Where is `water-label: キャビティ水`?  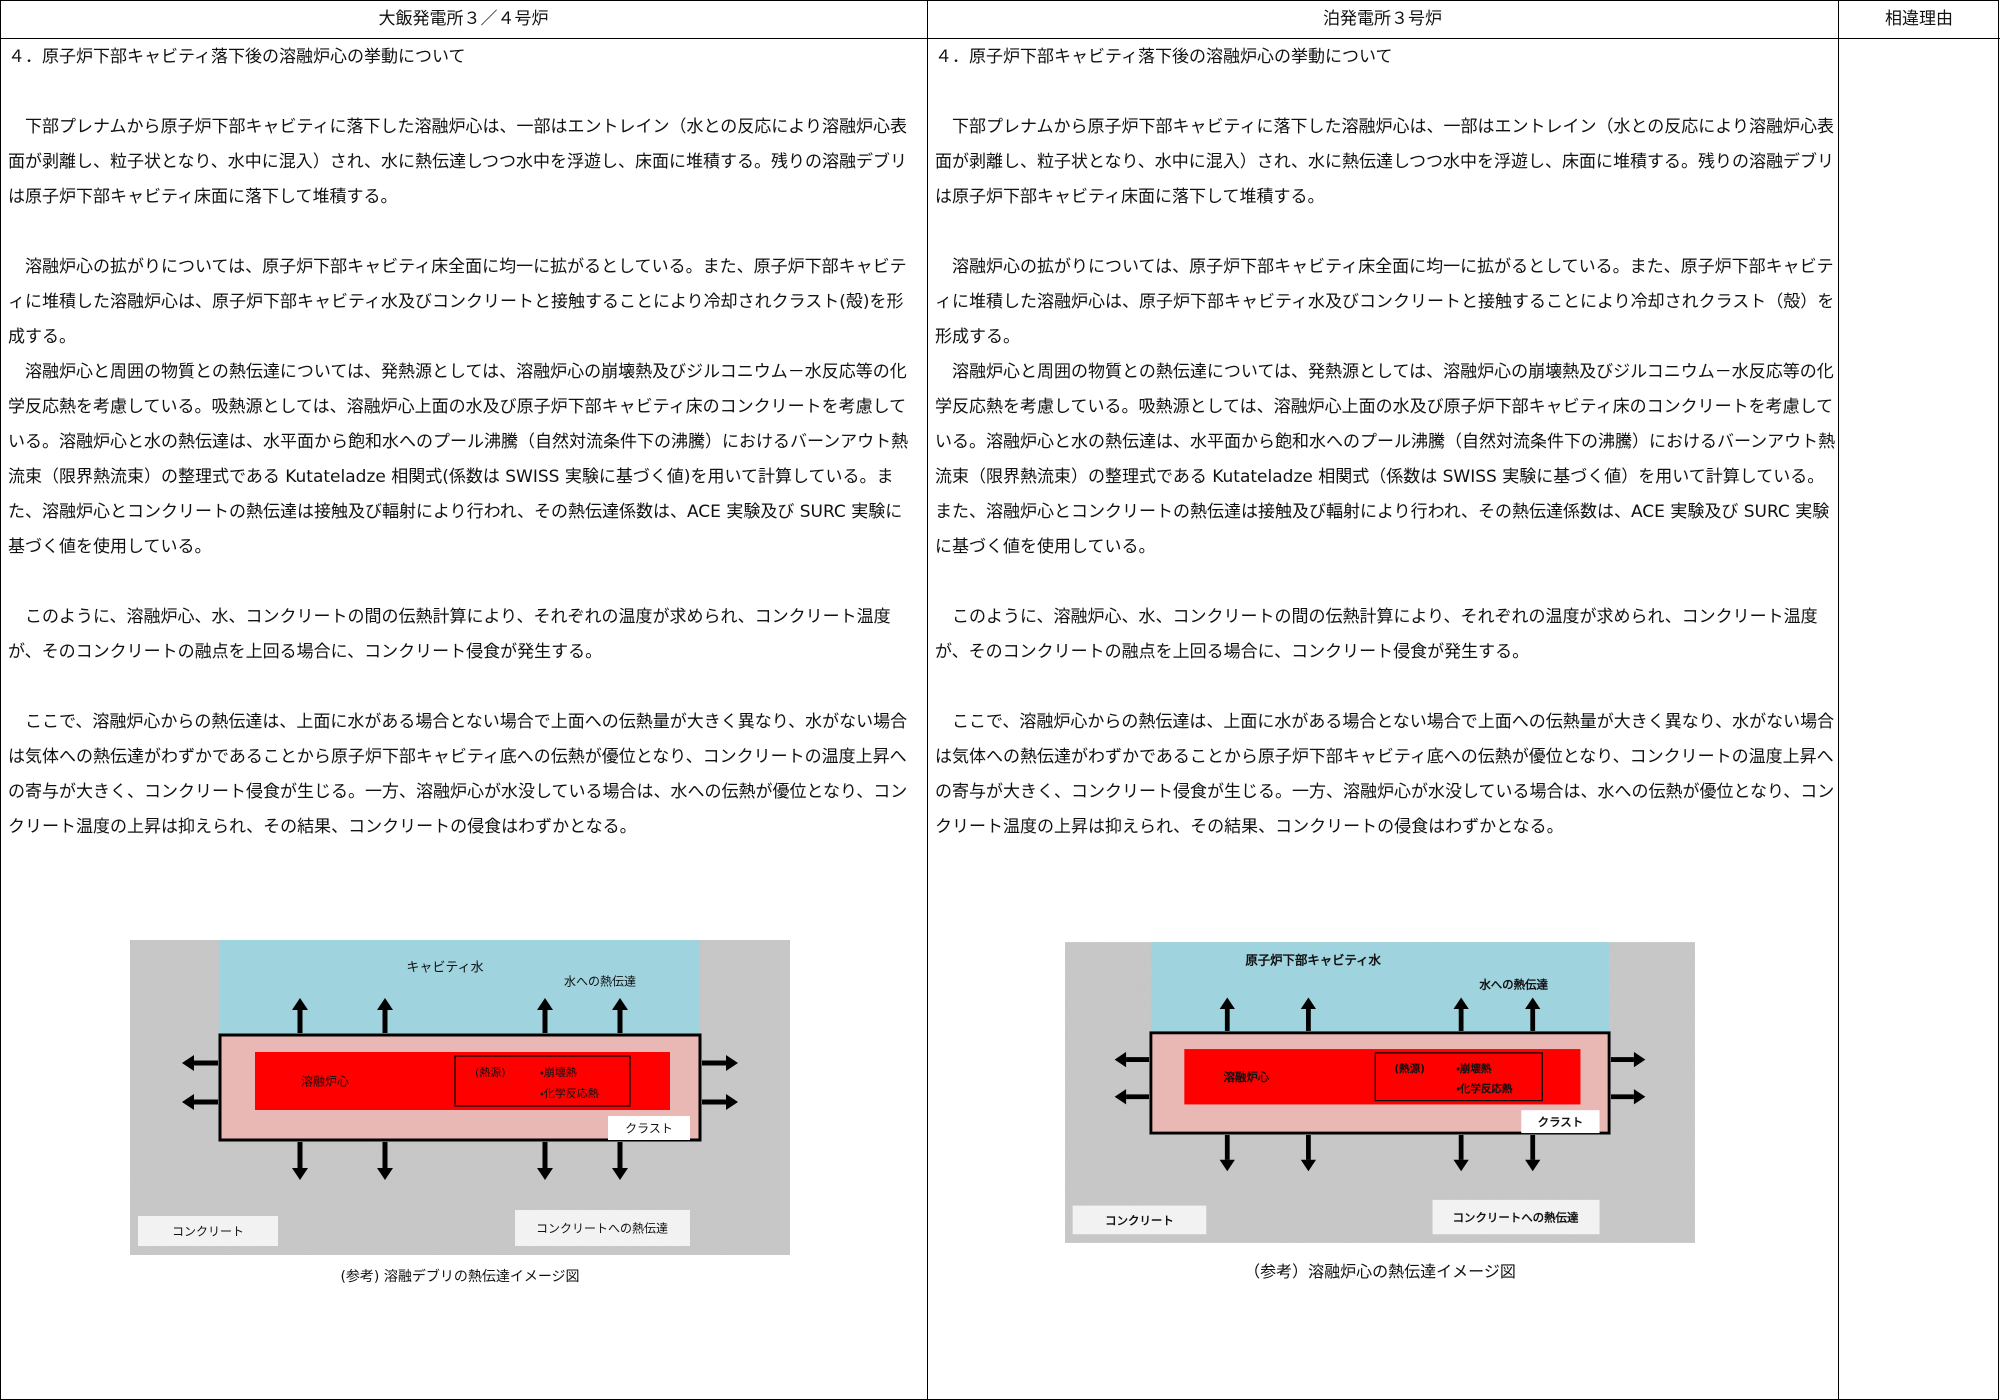
water-label: キャビティ水 is located at coordinates (444, 968).